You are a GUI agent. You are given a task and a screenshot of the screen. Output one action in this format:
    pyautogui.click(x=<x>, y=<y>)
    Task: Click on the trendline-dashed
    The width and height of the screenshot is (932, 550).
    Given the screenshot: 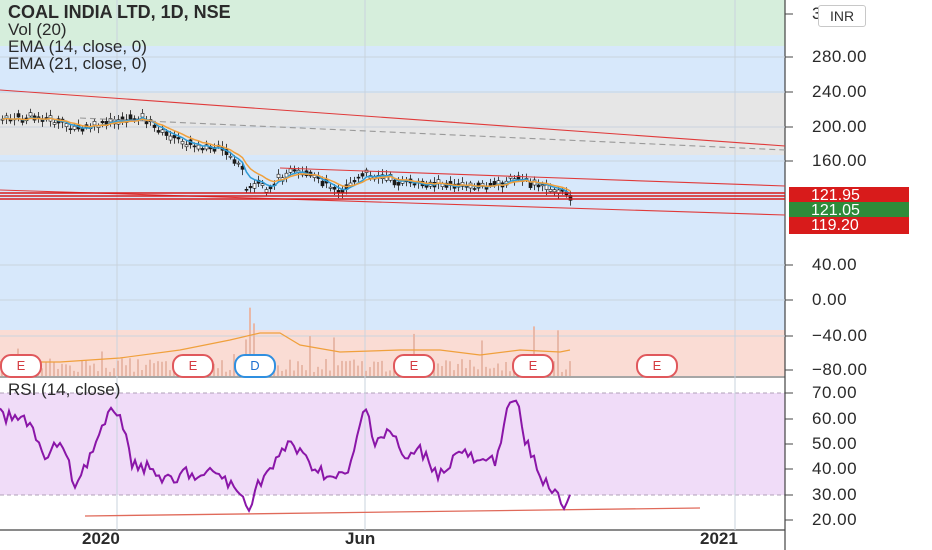 What is the action you would take?
    pyautogui.click(x=432, y=134)
    